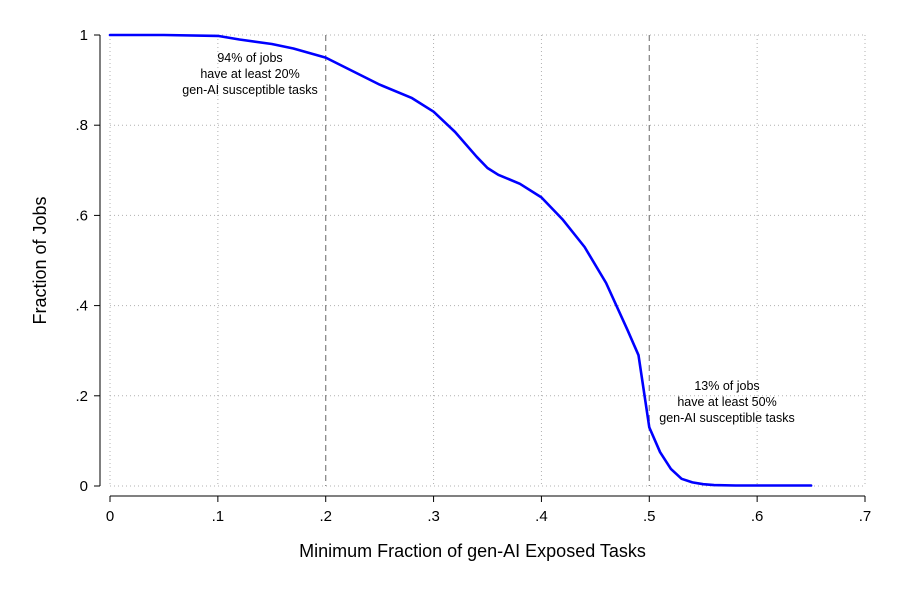 The image size is (897, 598). I want to click on x-tick-label-4: .4, so click(541, 516).